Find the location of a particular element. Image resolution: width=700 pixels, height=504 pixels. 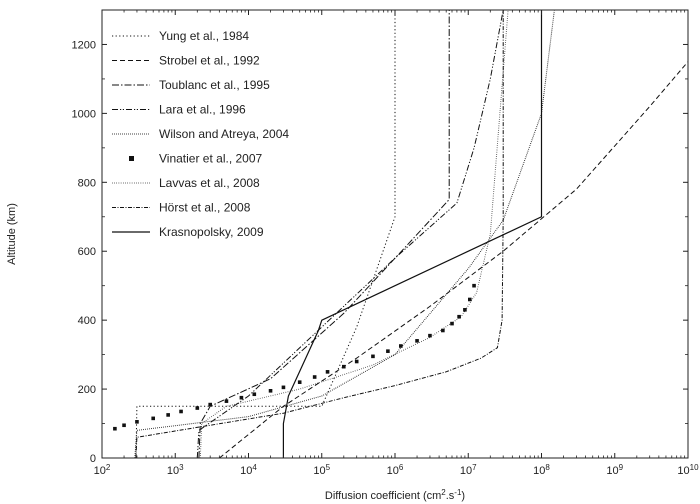

x-tick-label: 10³ is located at coordinates (175, 470).